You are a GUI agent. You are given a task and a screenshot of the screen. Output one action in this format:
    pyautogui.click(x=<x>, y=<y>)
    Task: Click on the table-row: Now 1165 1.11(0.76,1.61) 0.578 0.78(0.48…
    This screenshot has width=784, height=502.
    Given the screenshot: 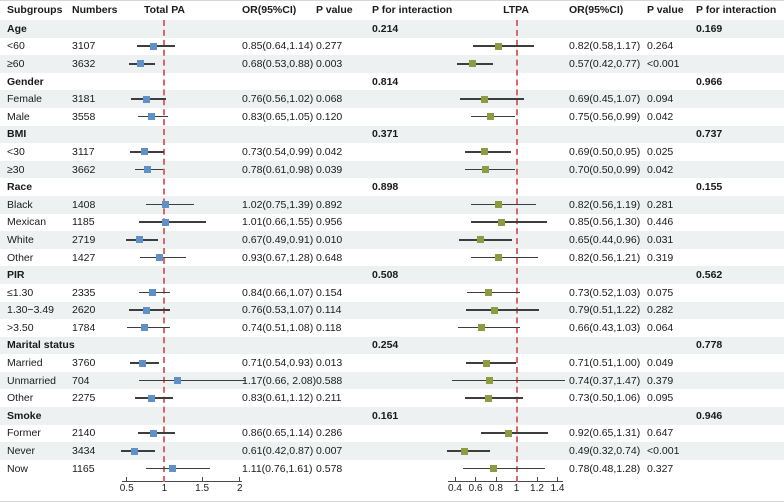 What is the action you would take?
    pyautogui.click(x=392, y=469)
    